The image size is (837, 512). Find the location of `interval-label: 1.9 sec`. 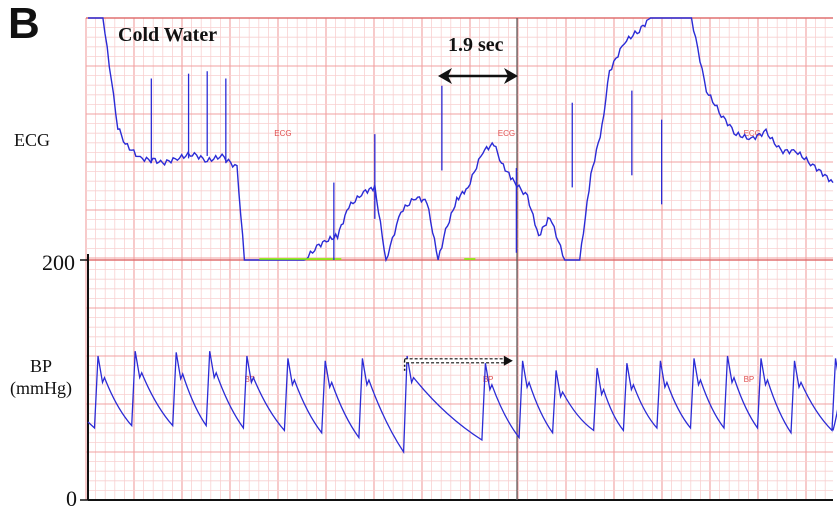

interval-label: 1.9 sec is located at coordinates (476, 45).